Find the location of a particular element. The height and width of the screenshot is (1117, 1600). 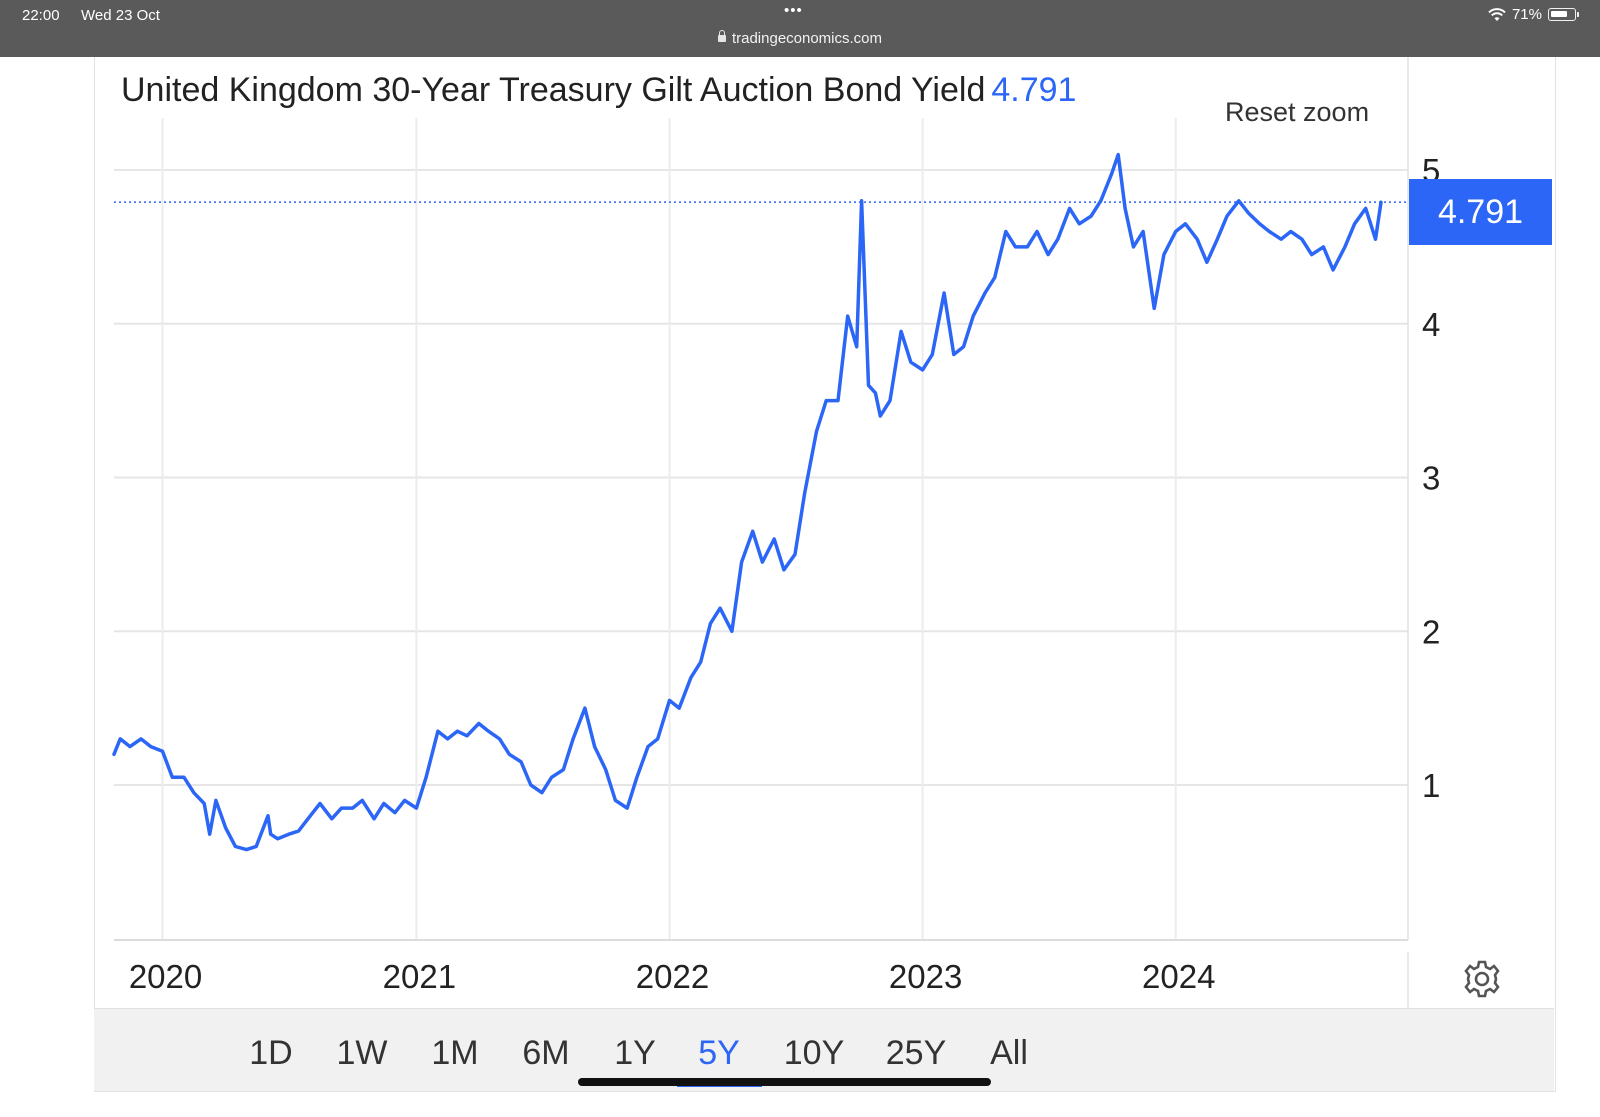

y-tick-label: 1 is located at coordinates (1431, 785).